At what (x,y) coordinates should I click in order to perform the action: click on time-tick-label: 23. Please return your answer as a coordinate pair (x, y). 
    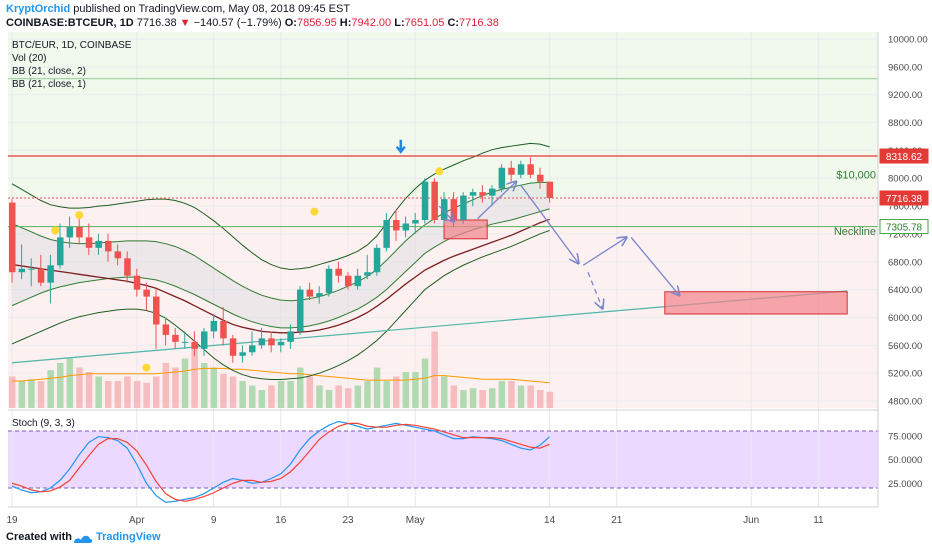
    Looking at the image, I should click on (348, 520).